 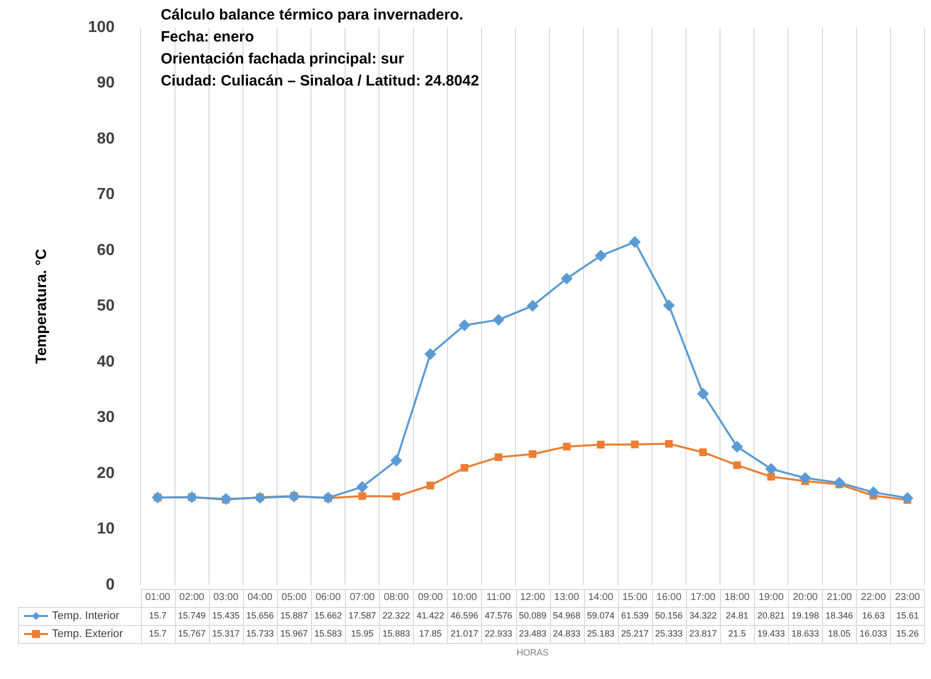 I want to click on data-label: 50.089, so click(x=532, y=615).